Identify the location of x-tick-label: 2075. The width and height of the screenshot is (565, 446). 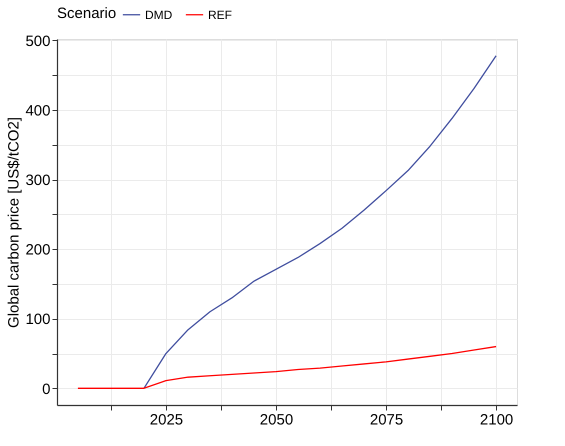
(387, 420).